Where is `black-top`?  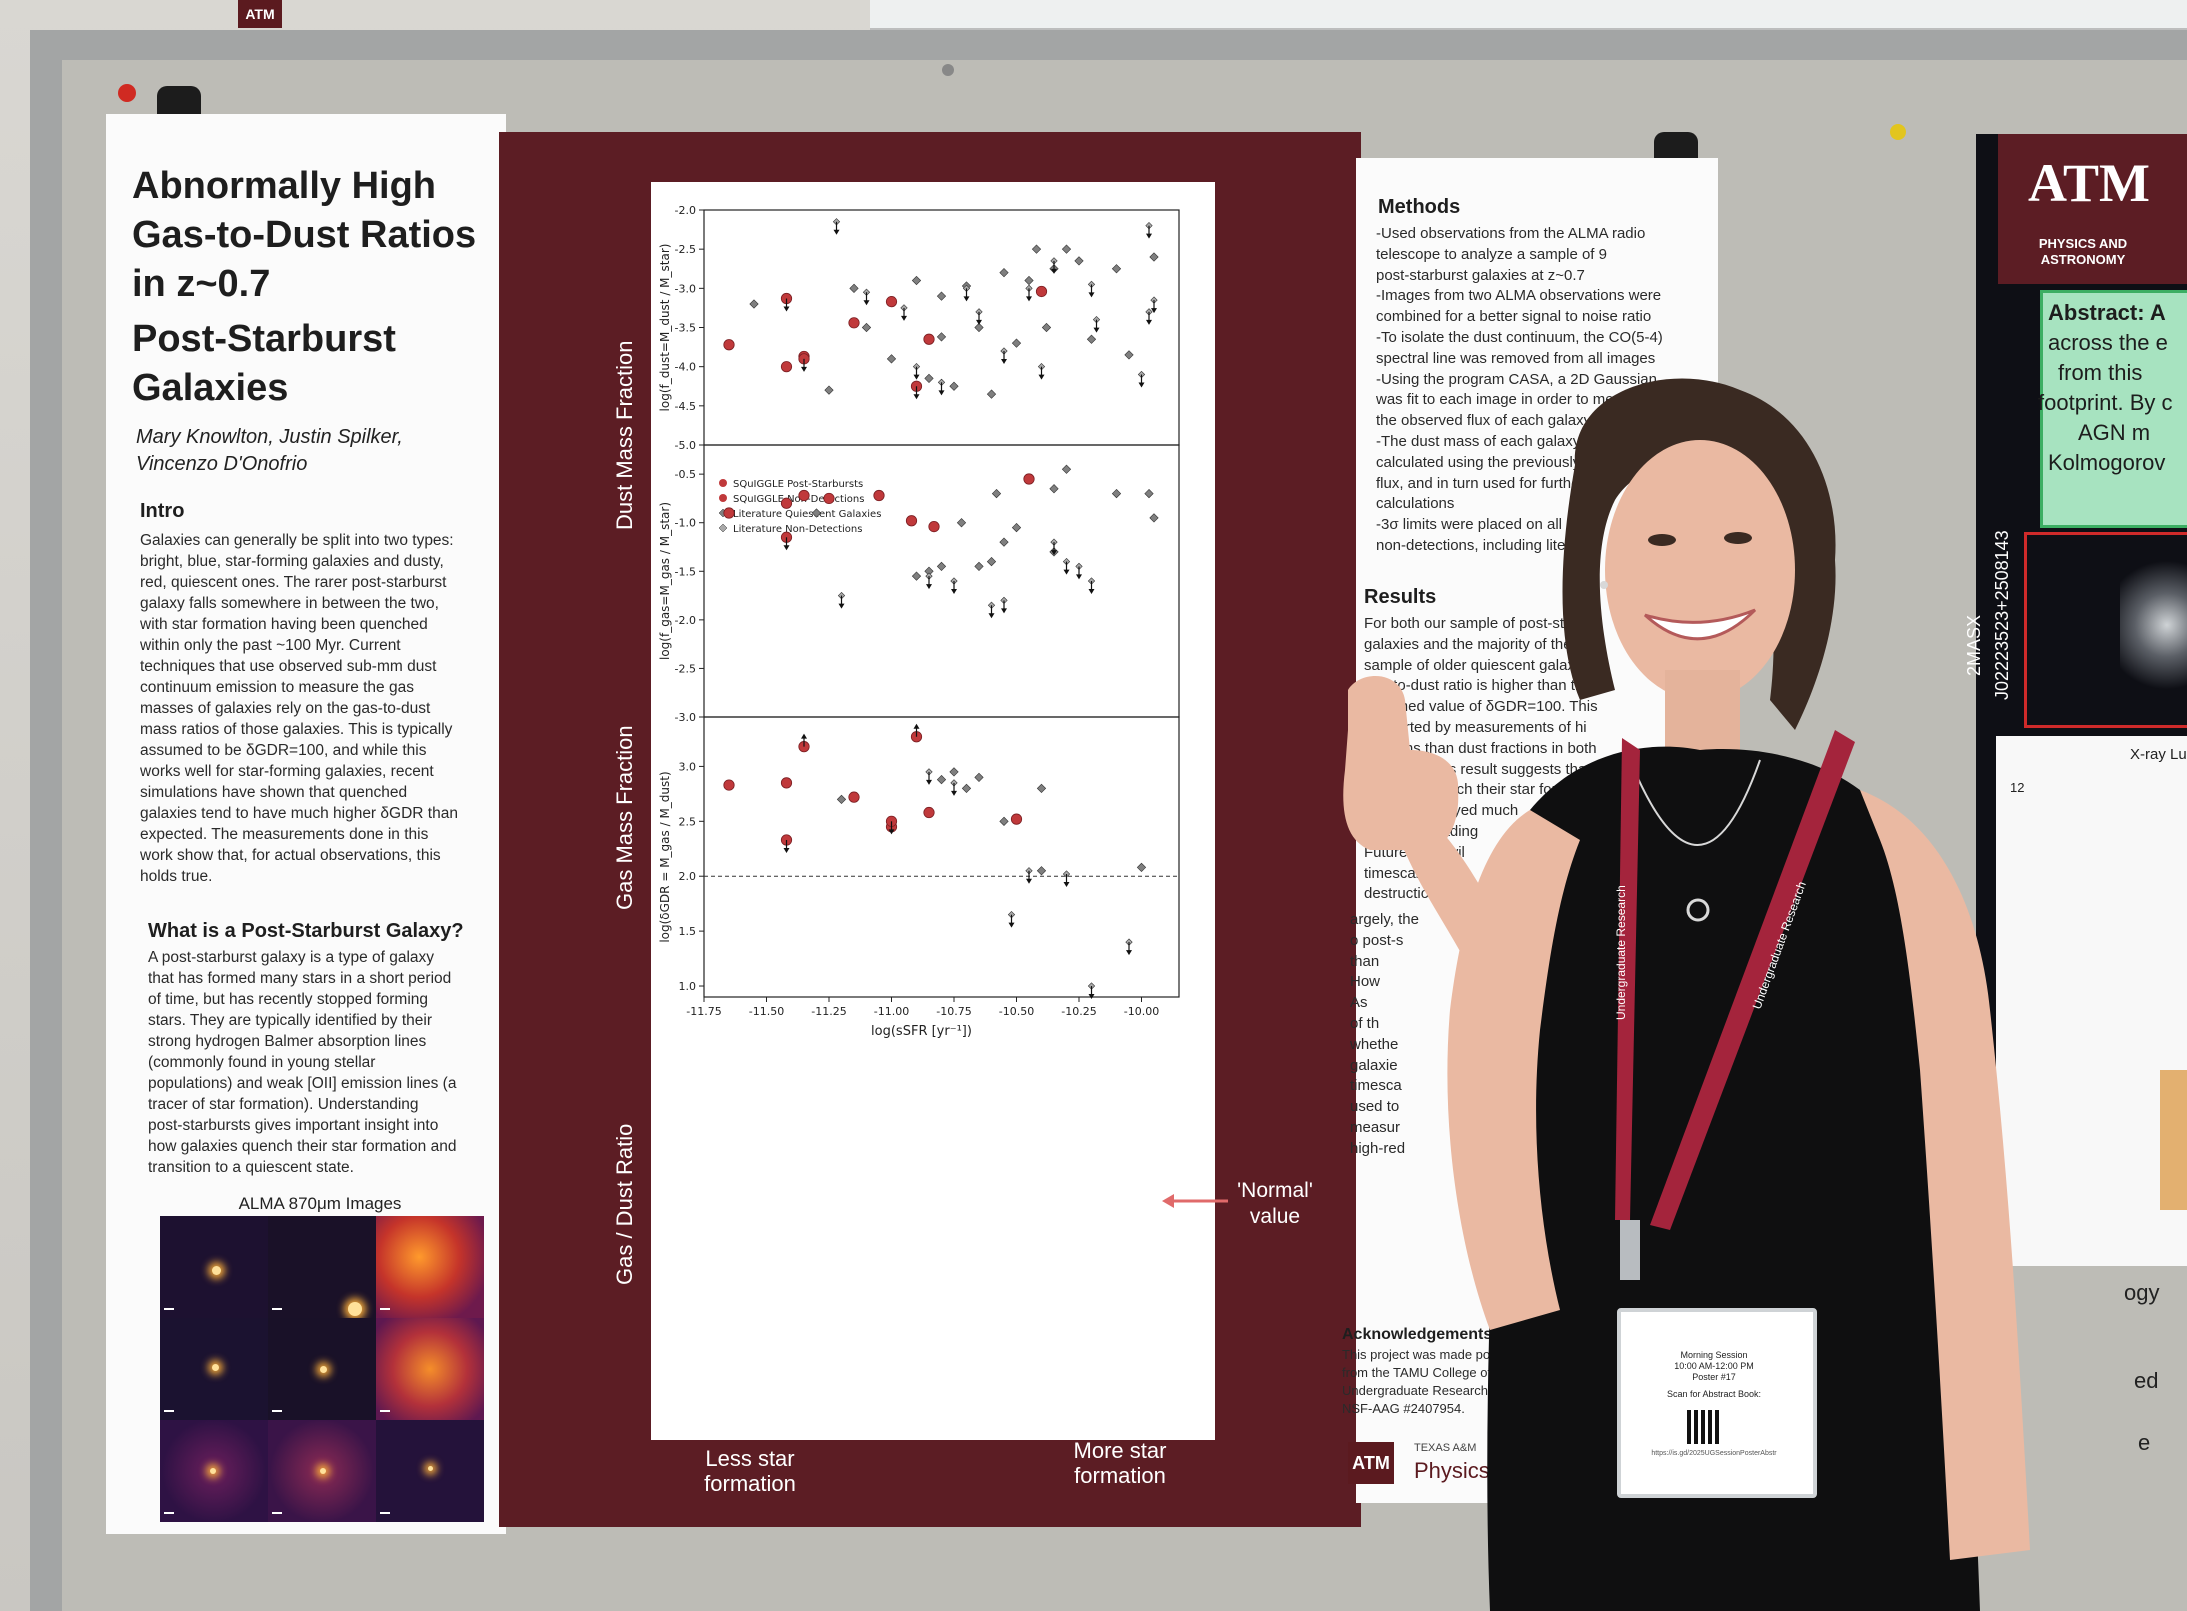
black-top is located at coordinates (1733, 1178).